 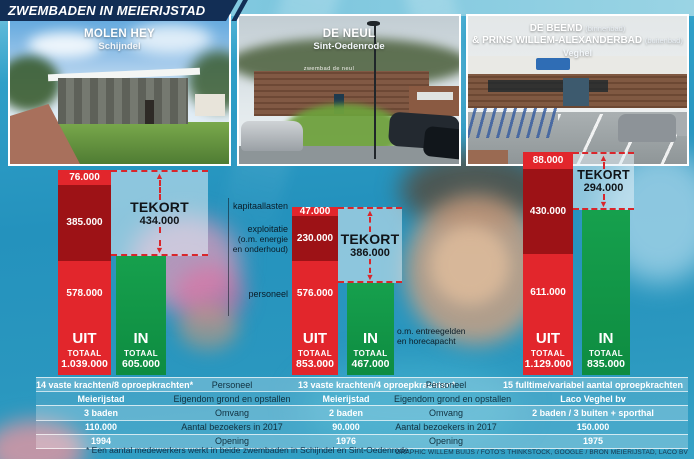 What do you see at coordinates (345, 412) in the screenshot?
I see `cell-sint-oedenrode: 2 baden` at bounding box center [345, 412].